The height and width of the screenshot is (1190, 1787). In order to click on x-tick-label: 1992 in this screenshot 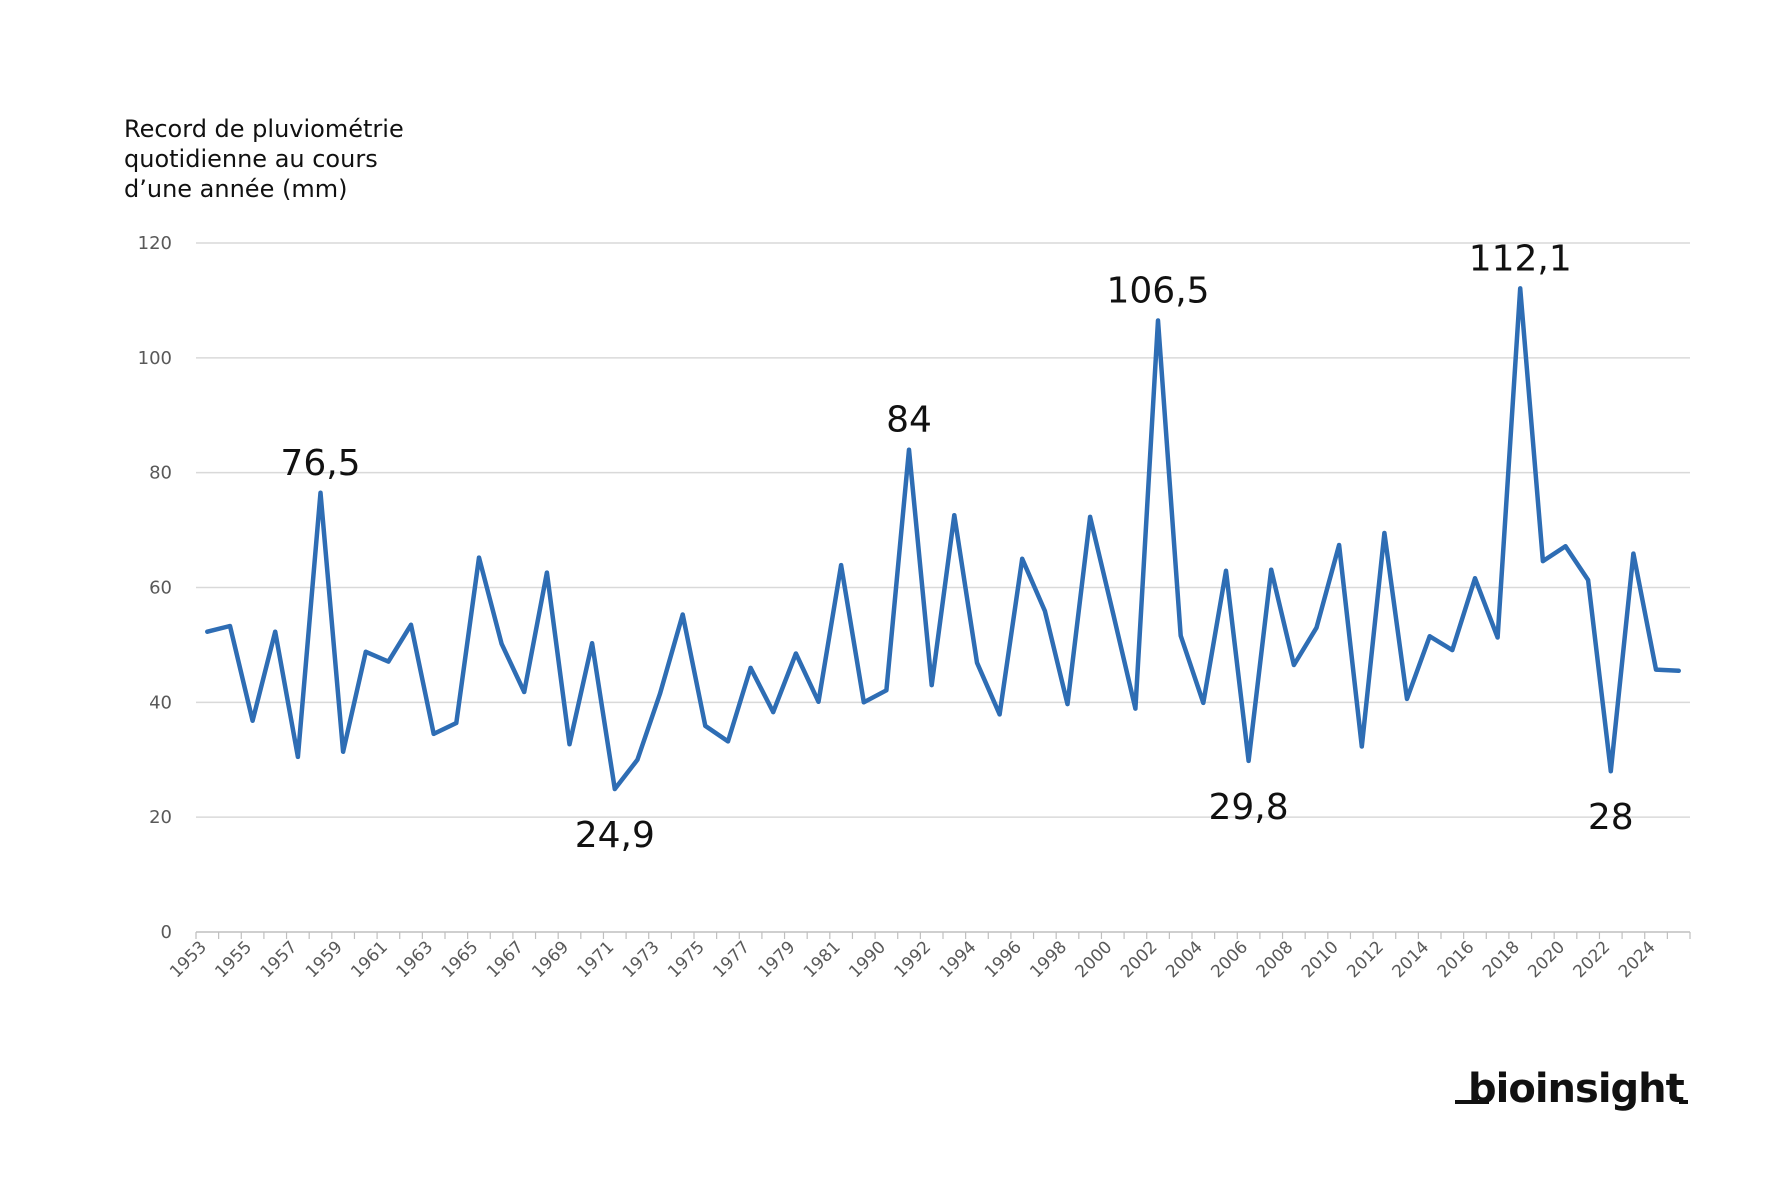, I will do `click(912, 959)`.